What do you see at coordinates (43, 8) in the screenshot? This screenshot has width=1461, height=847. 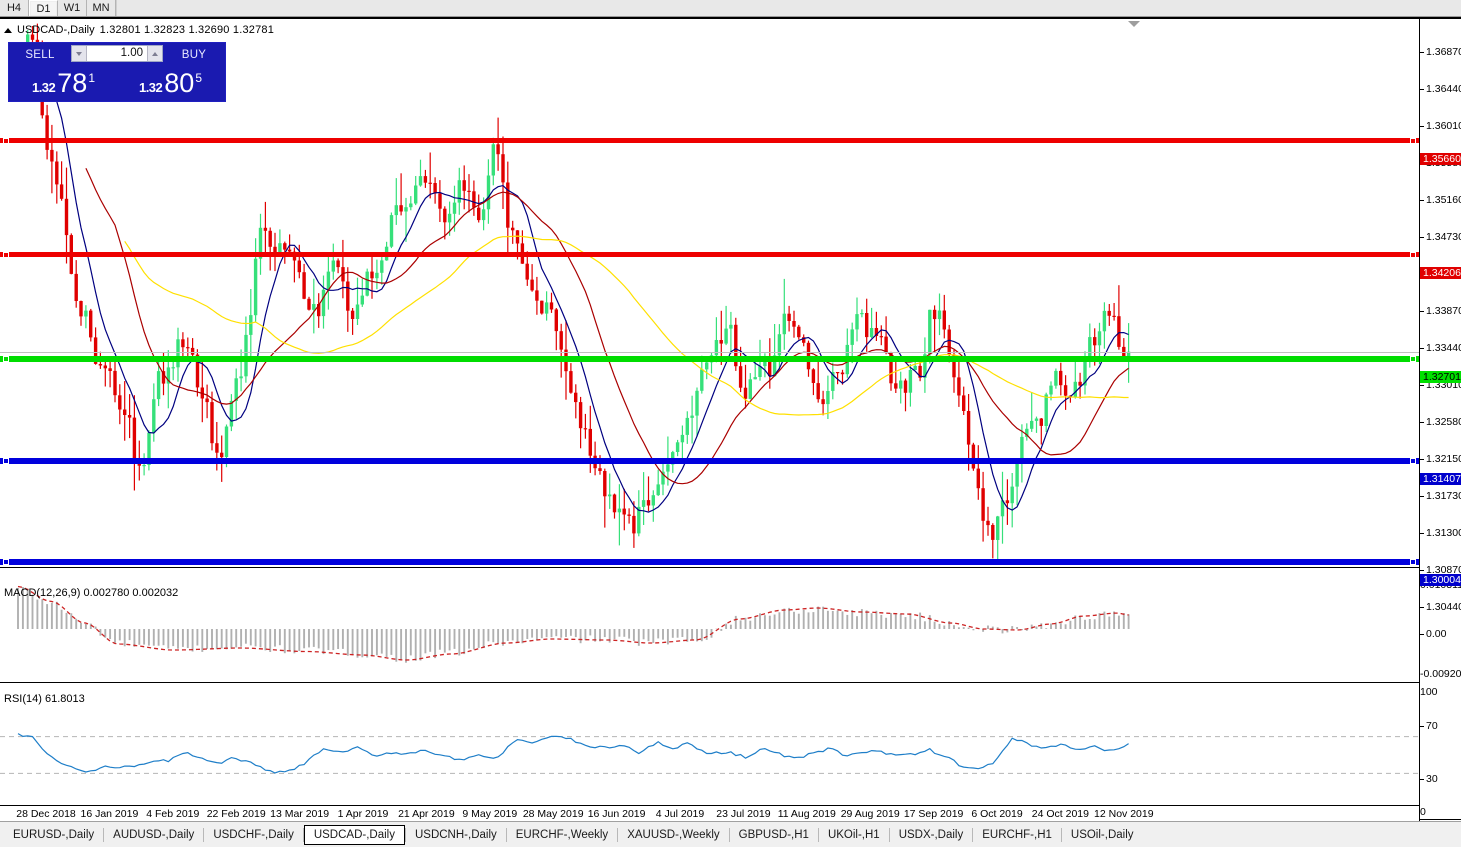 I see `timeframe-d1: D1` at bounding box center [43, 8].